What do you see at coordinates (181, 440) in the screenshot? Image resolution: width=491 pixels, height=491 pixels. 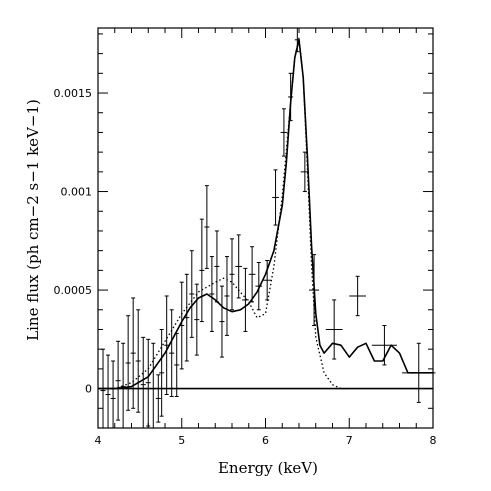 I see `x-tick-label: 5` at bounding box center [181, 440].